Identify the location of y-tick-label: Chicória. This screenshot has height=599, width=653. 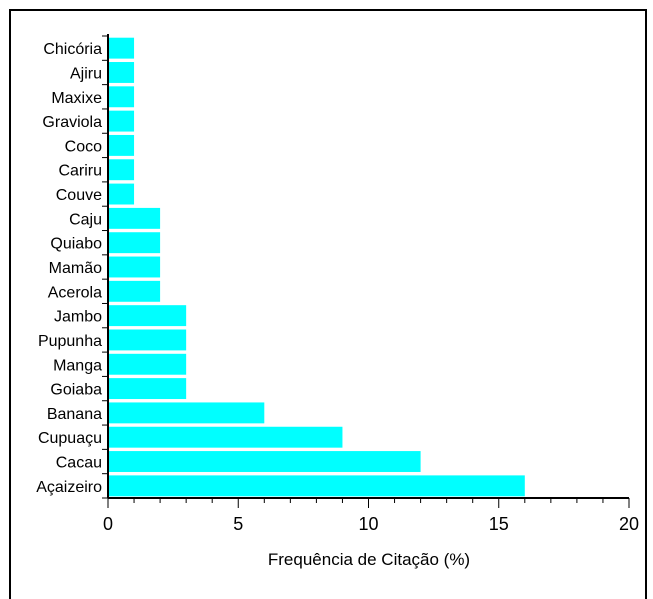
(72, 49).